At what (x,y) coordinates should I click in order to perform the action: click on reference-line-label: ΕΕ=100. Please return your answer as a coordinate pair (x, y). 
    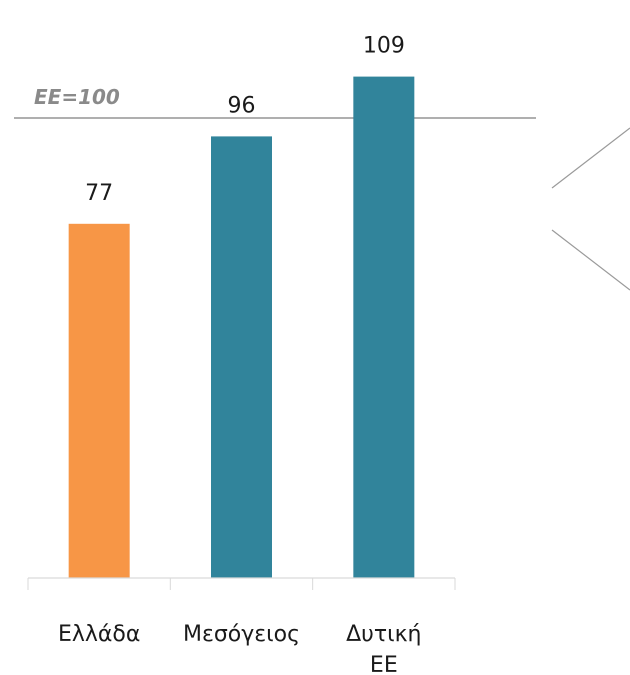
    Looking at the image, I should click on (77, 97).